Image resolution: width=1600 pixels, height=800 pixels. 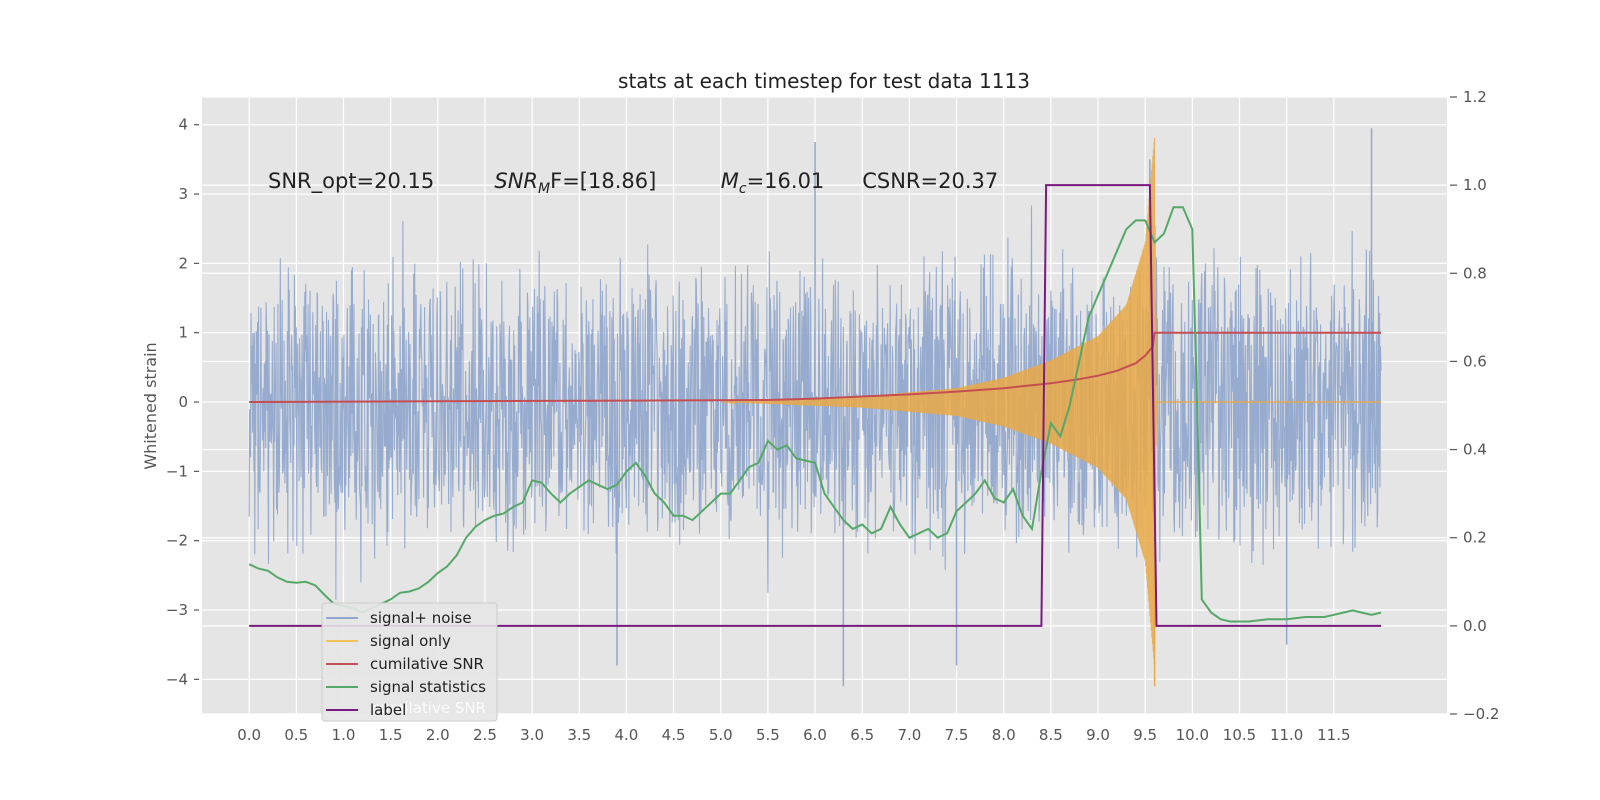 I want to click on x-tick-label: 9.0, so click(x=1098, y=735).